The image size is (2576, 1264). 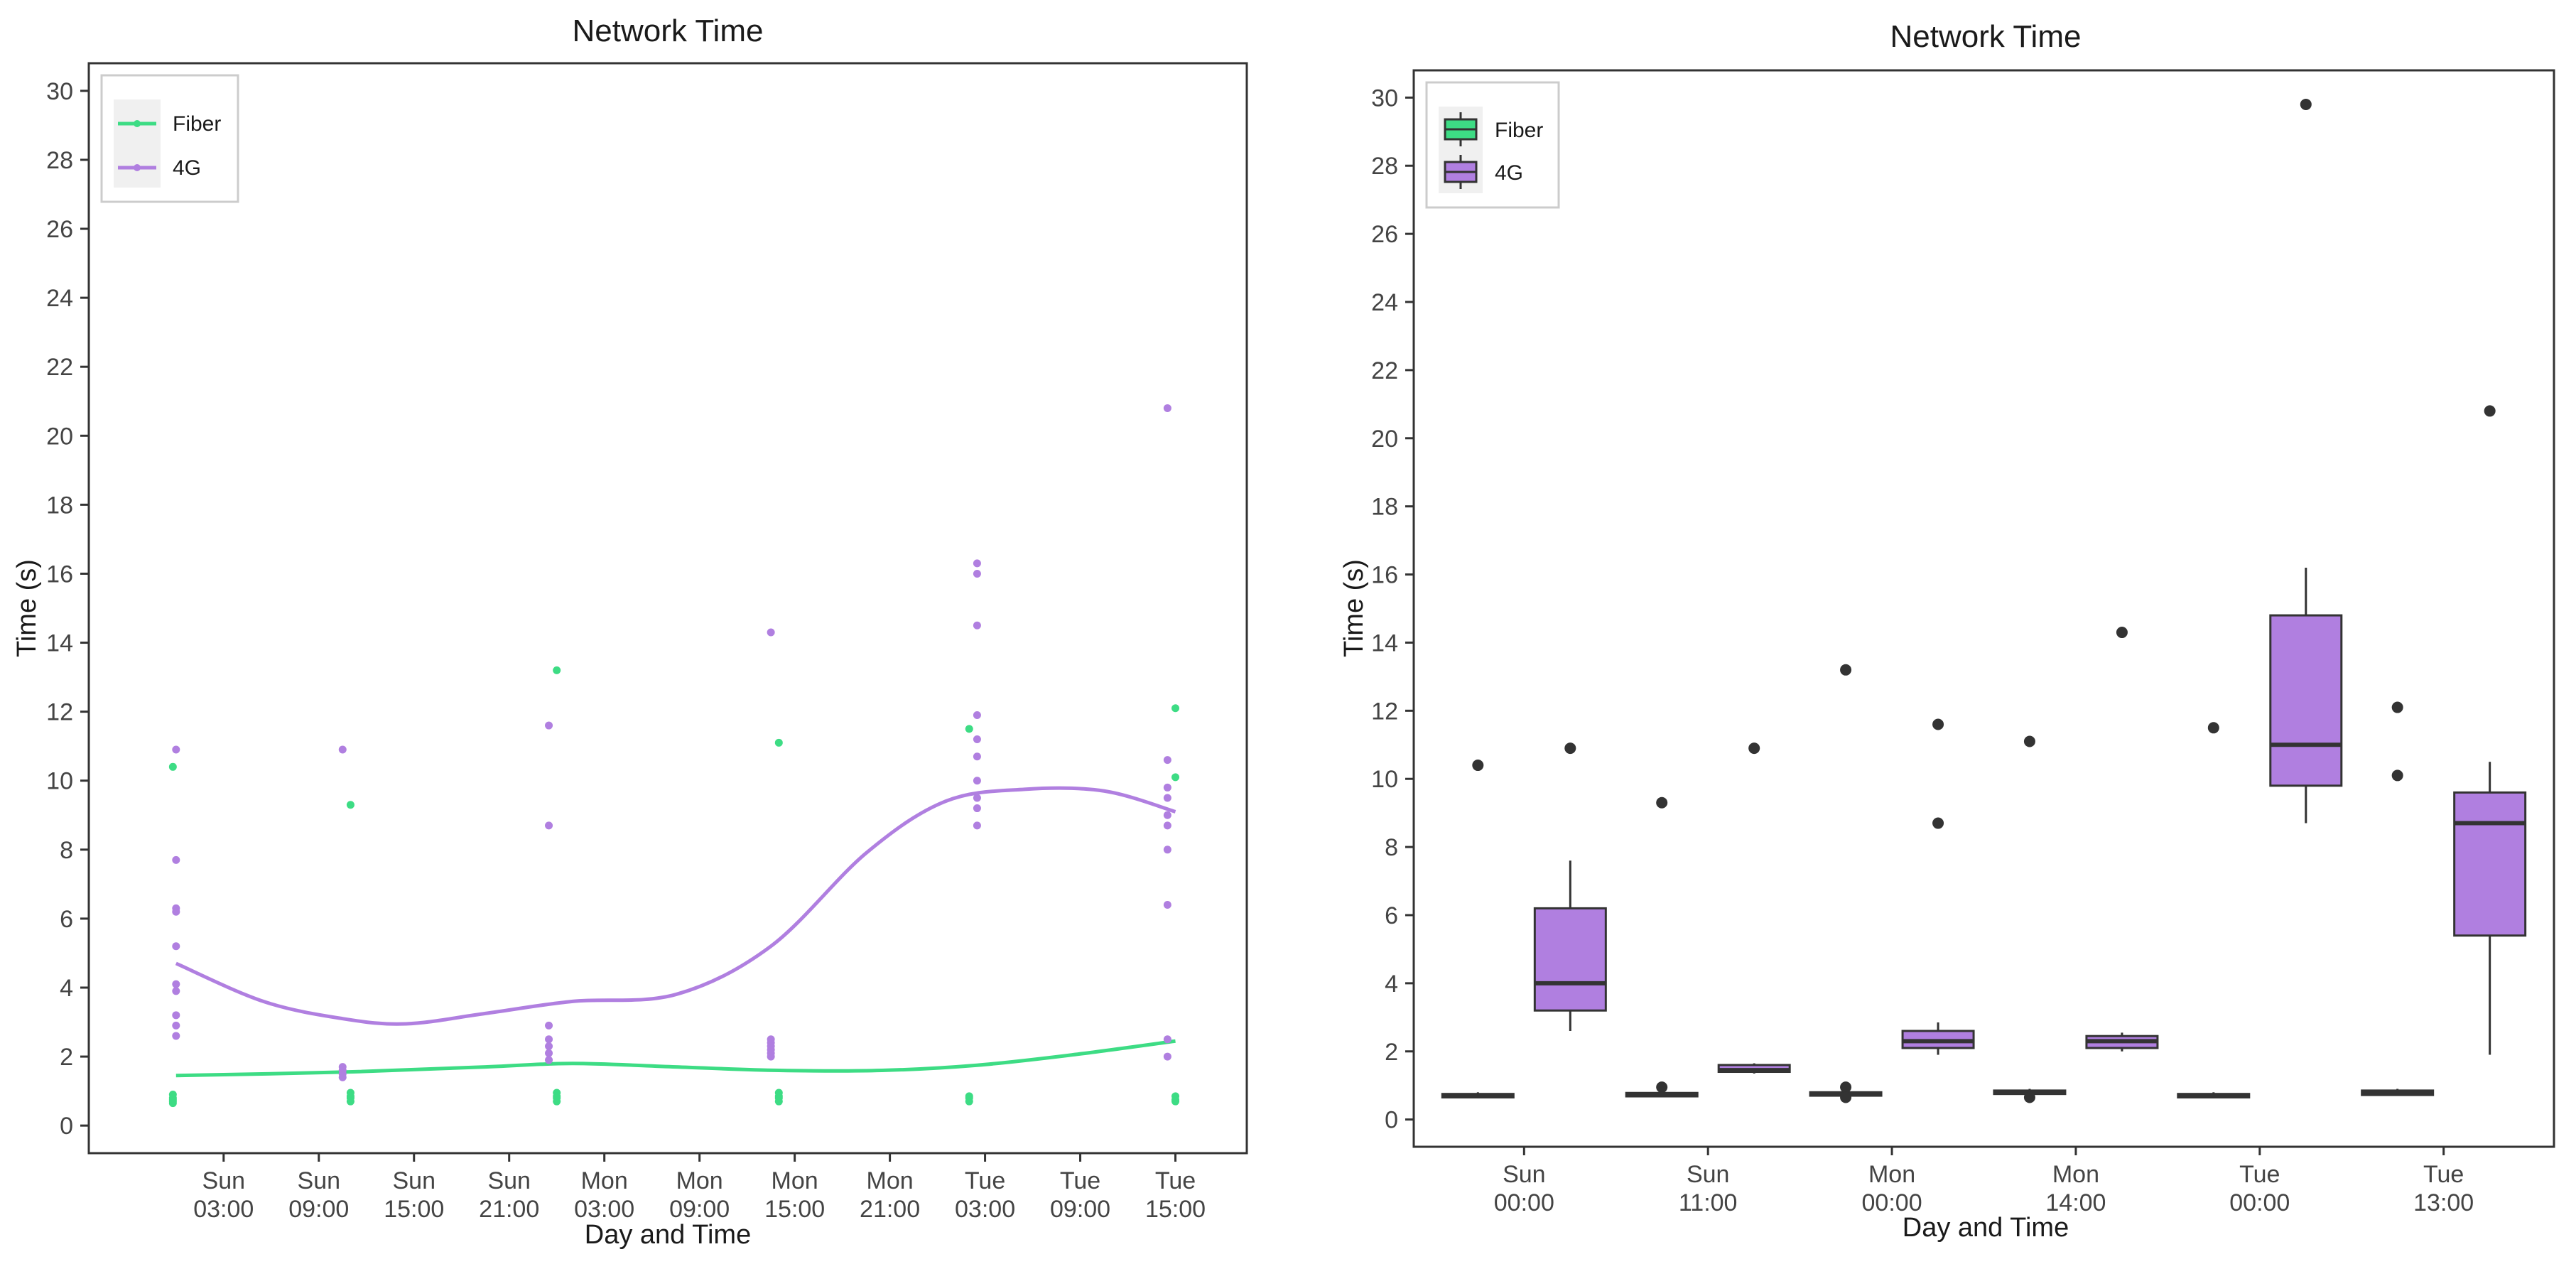 I want to click on y-tick-label: 14, so click(x=59, y=643).